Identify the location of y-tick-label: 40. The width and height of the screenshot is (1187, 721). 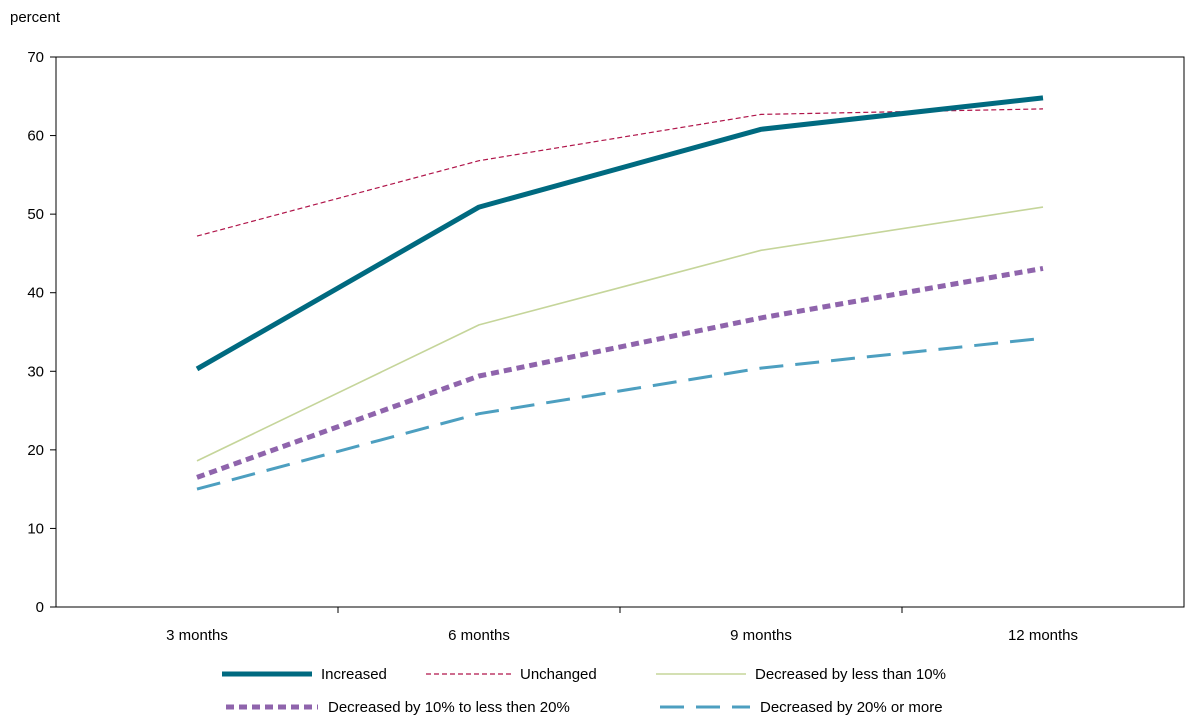
(35, 293).